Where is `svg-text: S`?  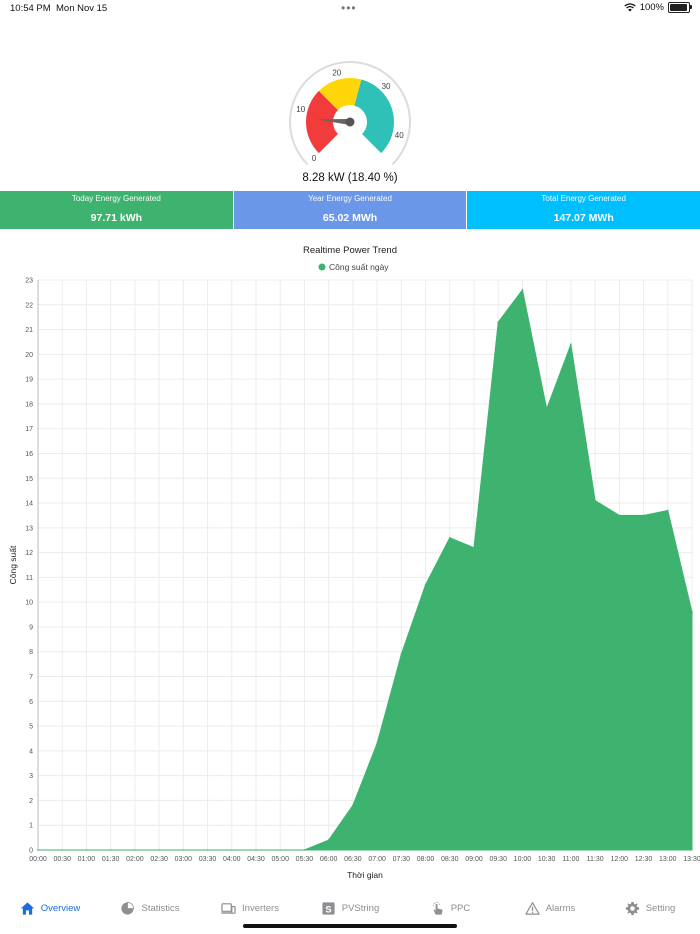
svg-text: S is located at coordinates (328, 909).